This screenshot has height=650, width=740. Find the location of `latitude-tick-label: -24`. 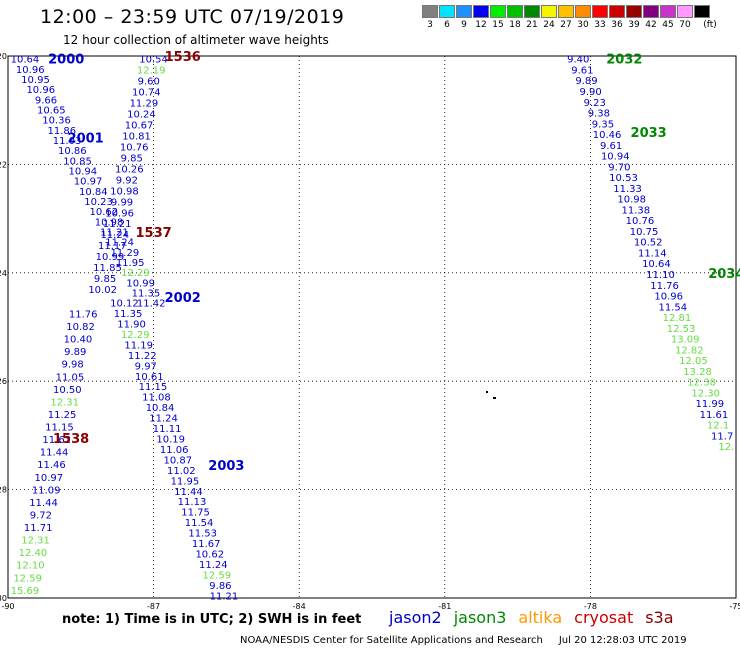

latitude-tick-label: -24 is located at coordinates (3, 273).